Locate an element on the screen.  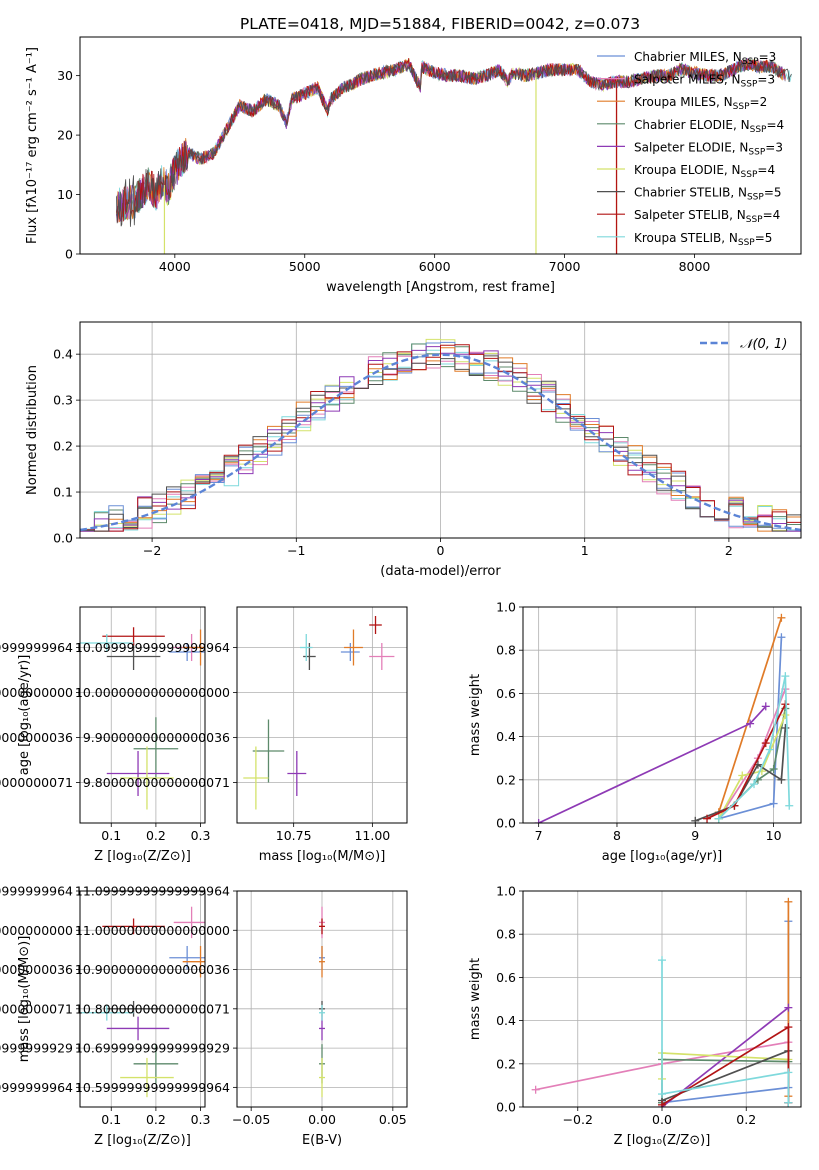
x-axis-label: age [log₁₀(age/yr)] is located at coordinates (662, 856).